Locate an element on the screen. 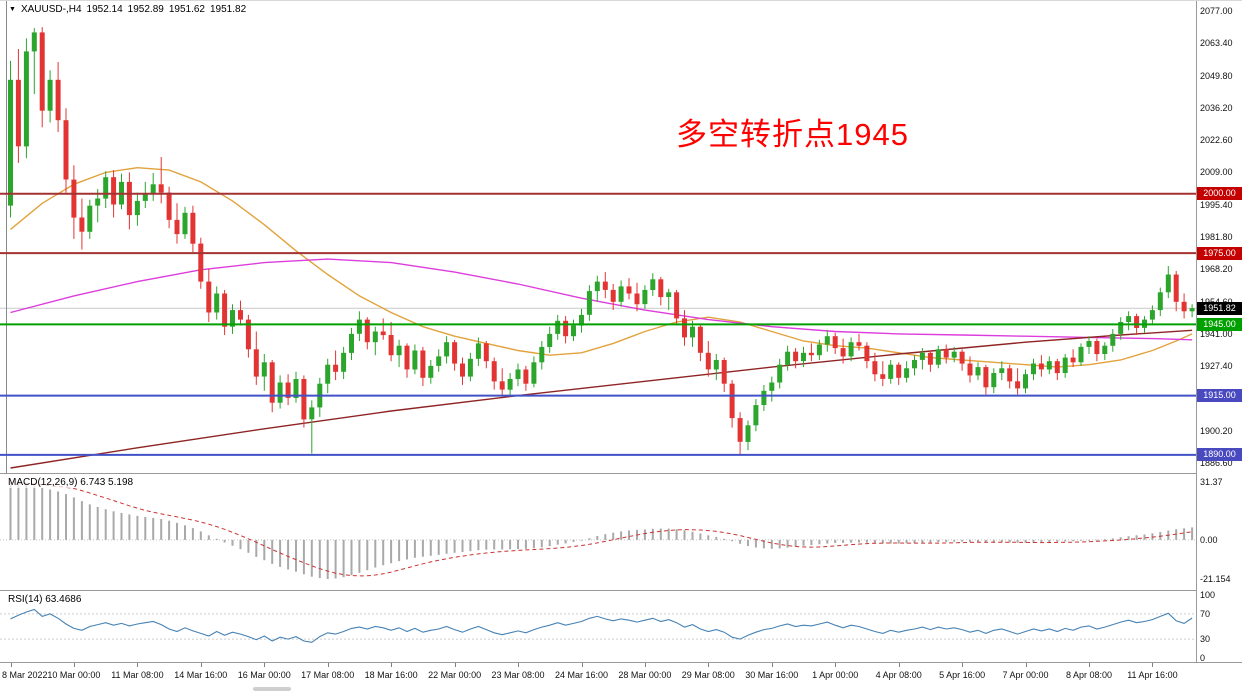 The height and width of the screenshot is (692, 1242). macd-histogram is located at coordinates (601, 530).